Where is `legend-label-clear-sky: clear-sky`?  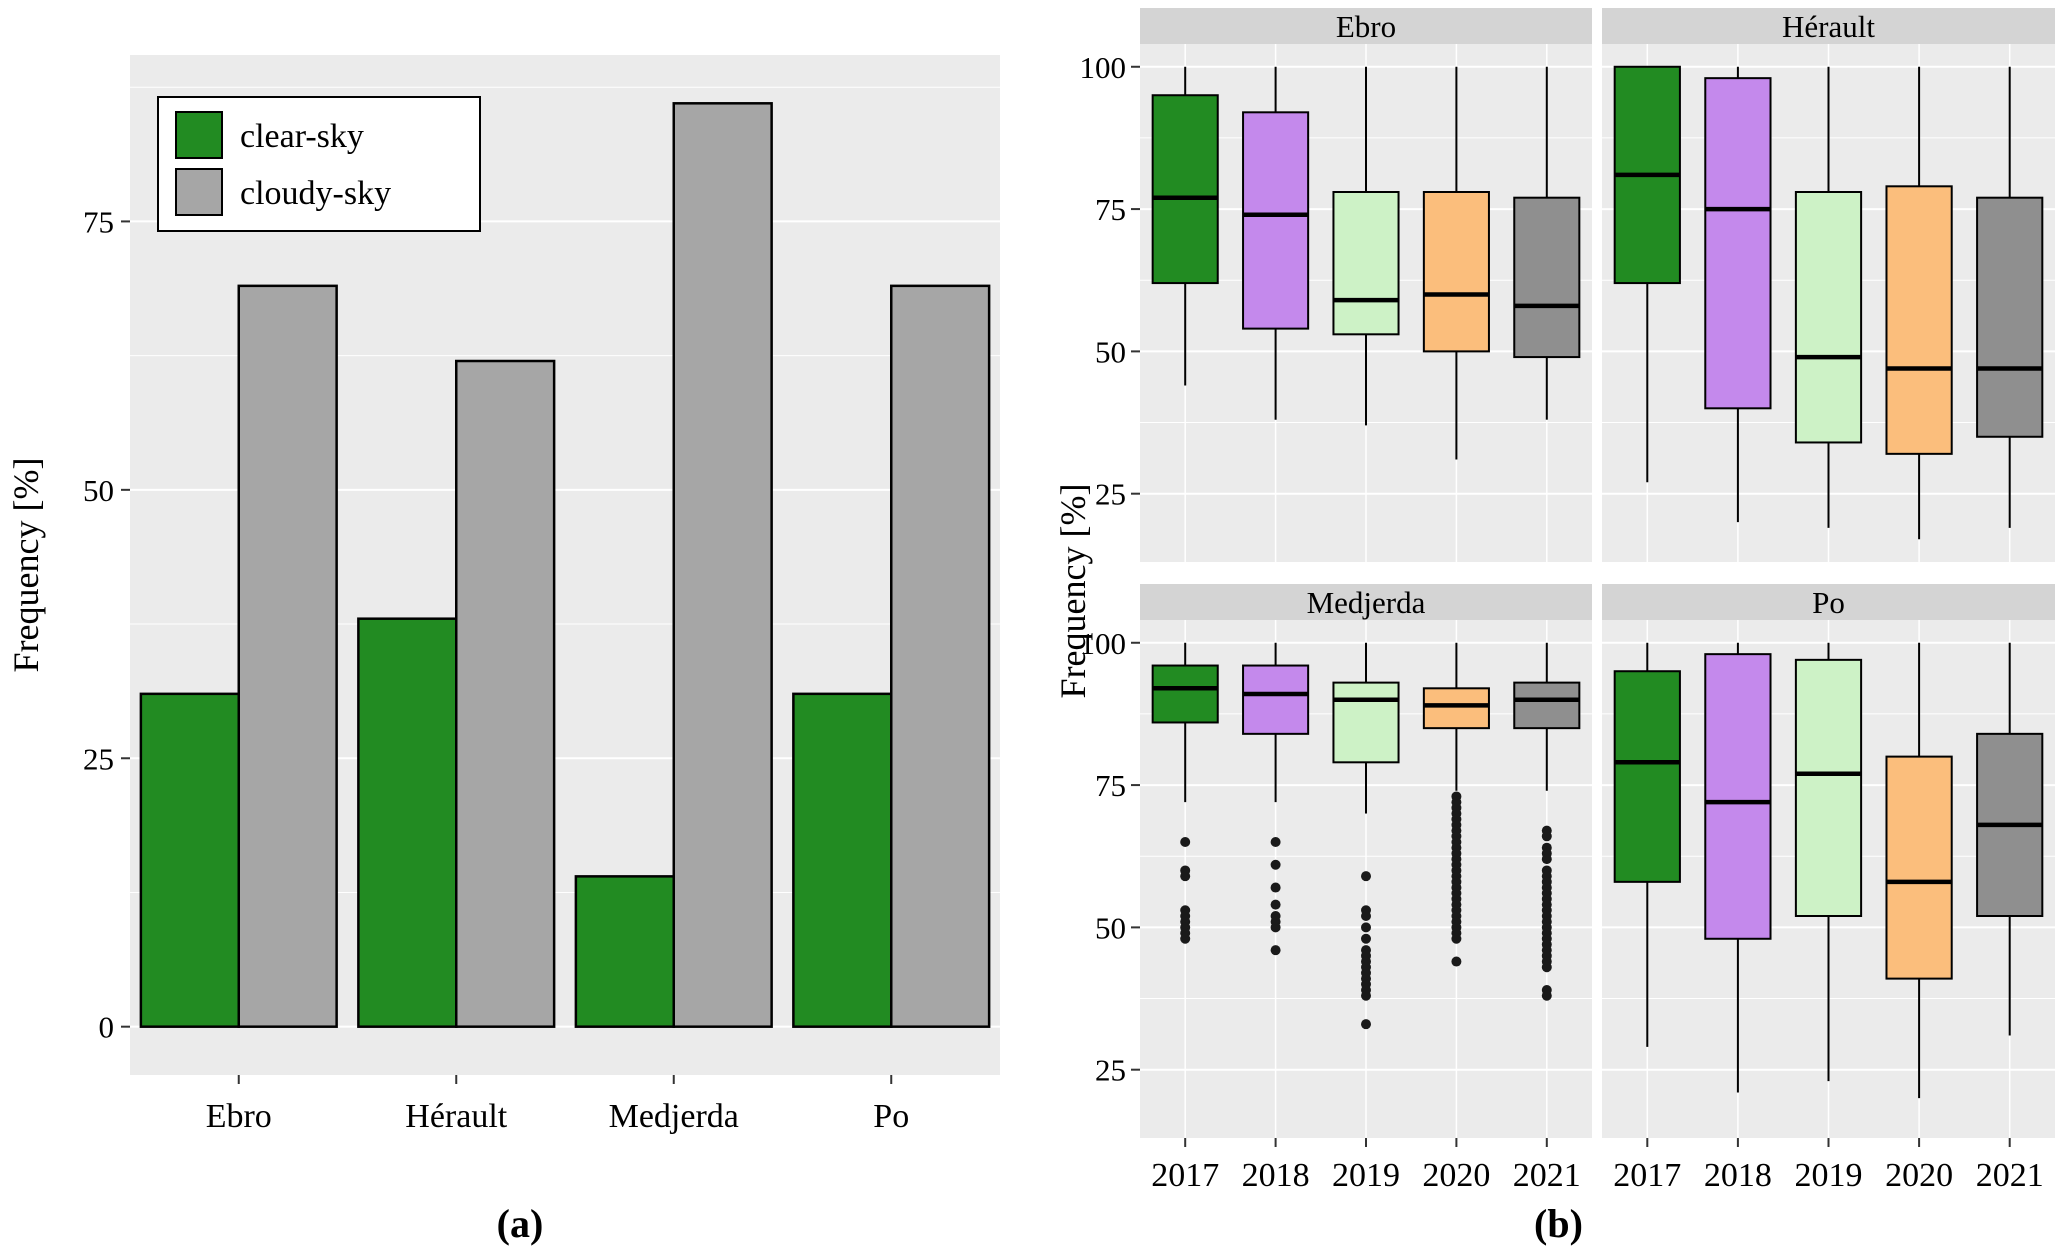
legend-label-clear-sky: clear-sky is located at coordinates (302, 136).